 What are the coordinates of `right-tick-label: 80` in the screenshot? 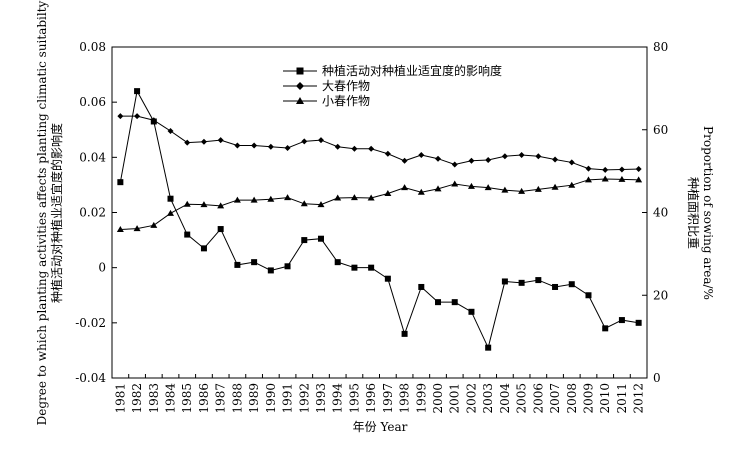 It's located at (660, 47).